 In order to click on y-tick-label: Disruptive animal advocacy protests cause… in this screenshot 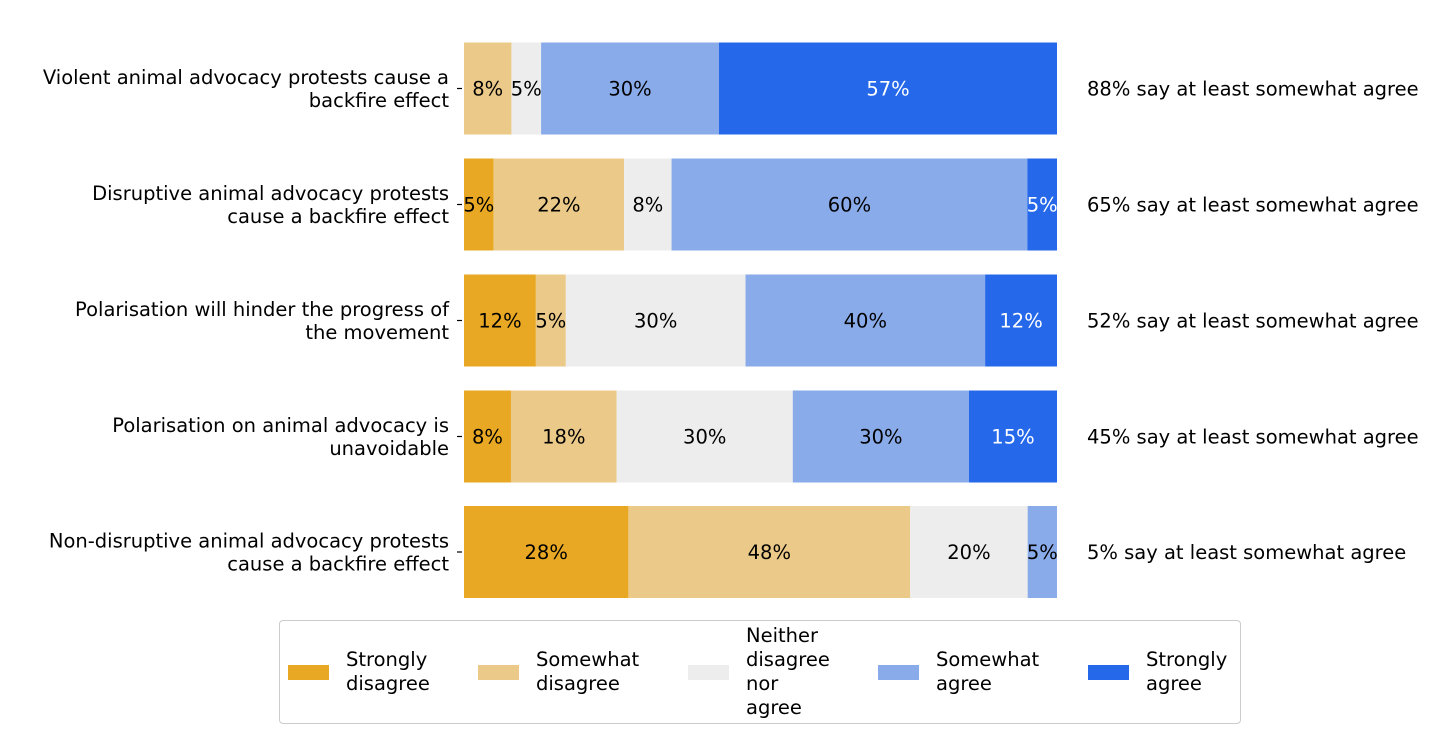, I will do `click(270, 205)`.